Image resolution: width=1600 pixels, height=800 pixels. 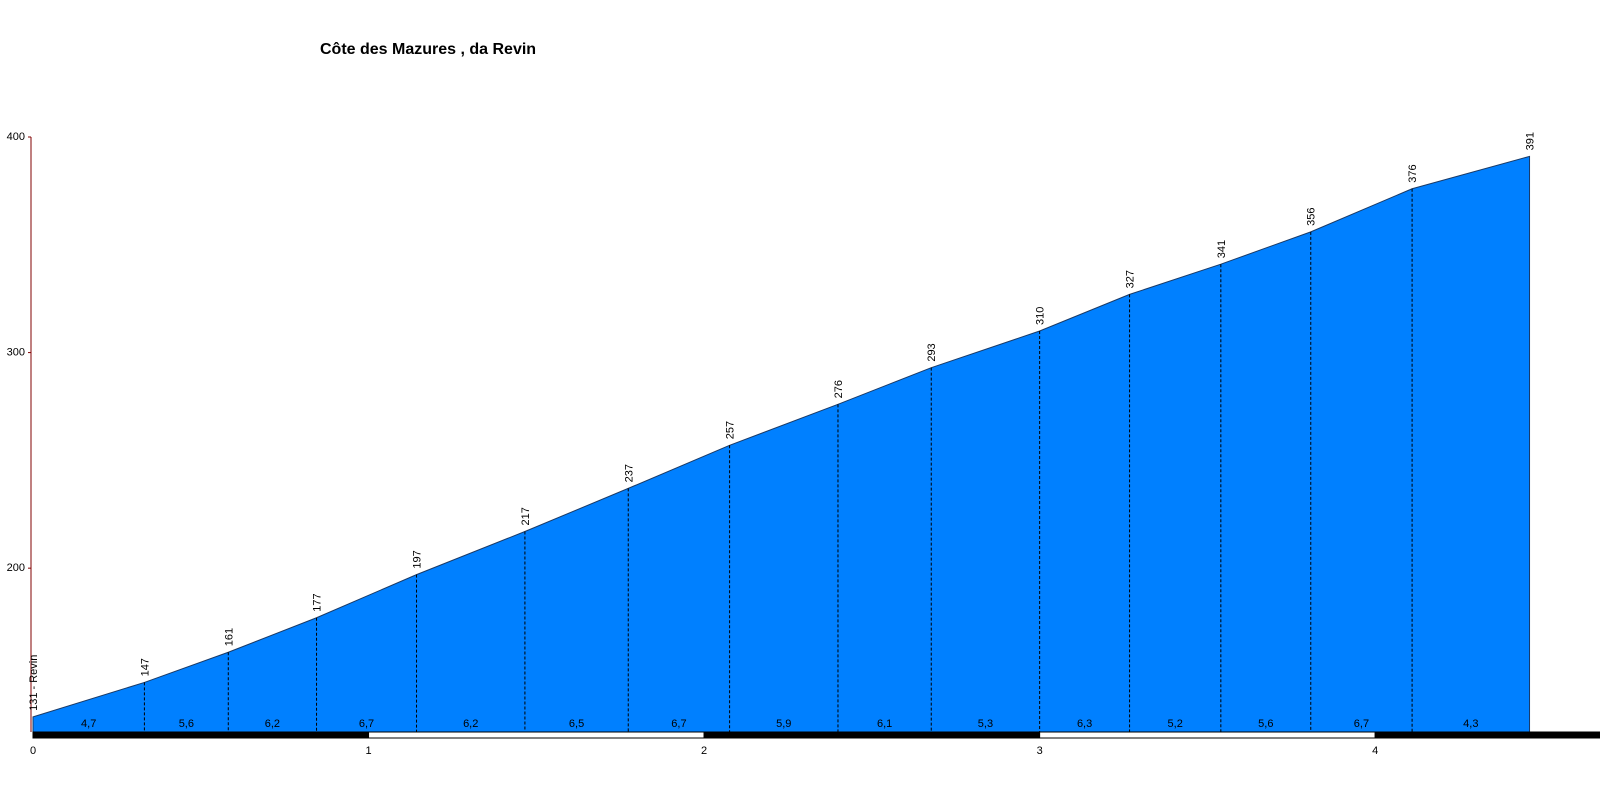 I want to click on gradient-label: 4,7, so click(x=88, y=724).